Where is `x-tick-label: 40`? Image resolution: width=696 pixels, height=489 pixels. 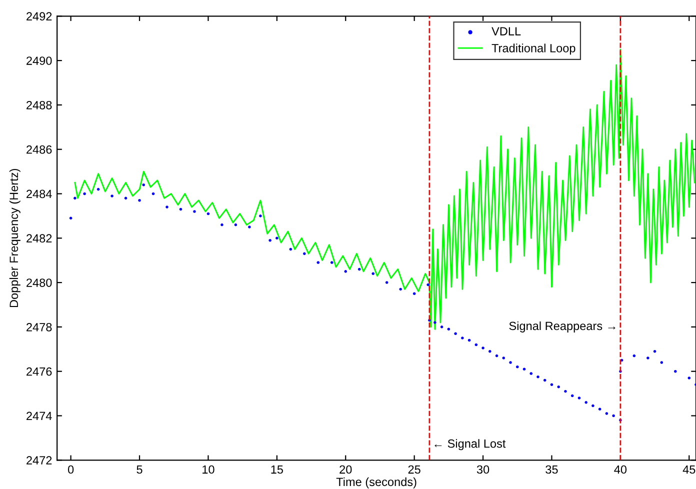 x-tick-label: 40 is located at coordinates (620, 469).